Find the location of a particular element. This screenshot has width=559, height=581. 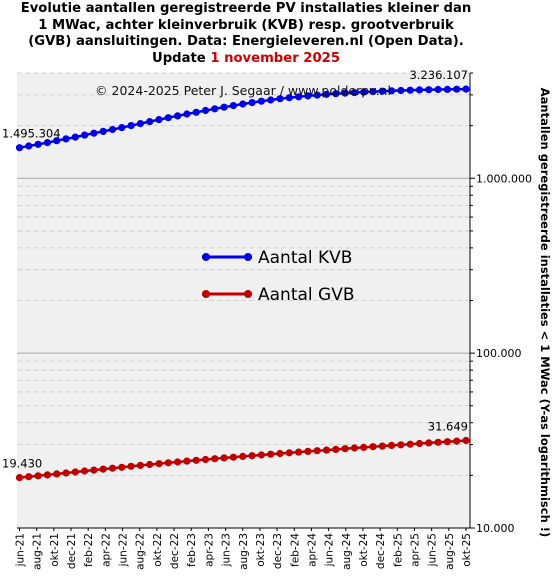

start-value-label: 19.430 is located at coordinates (22, 464).